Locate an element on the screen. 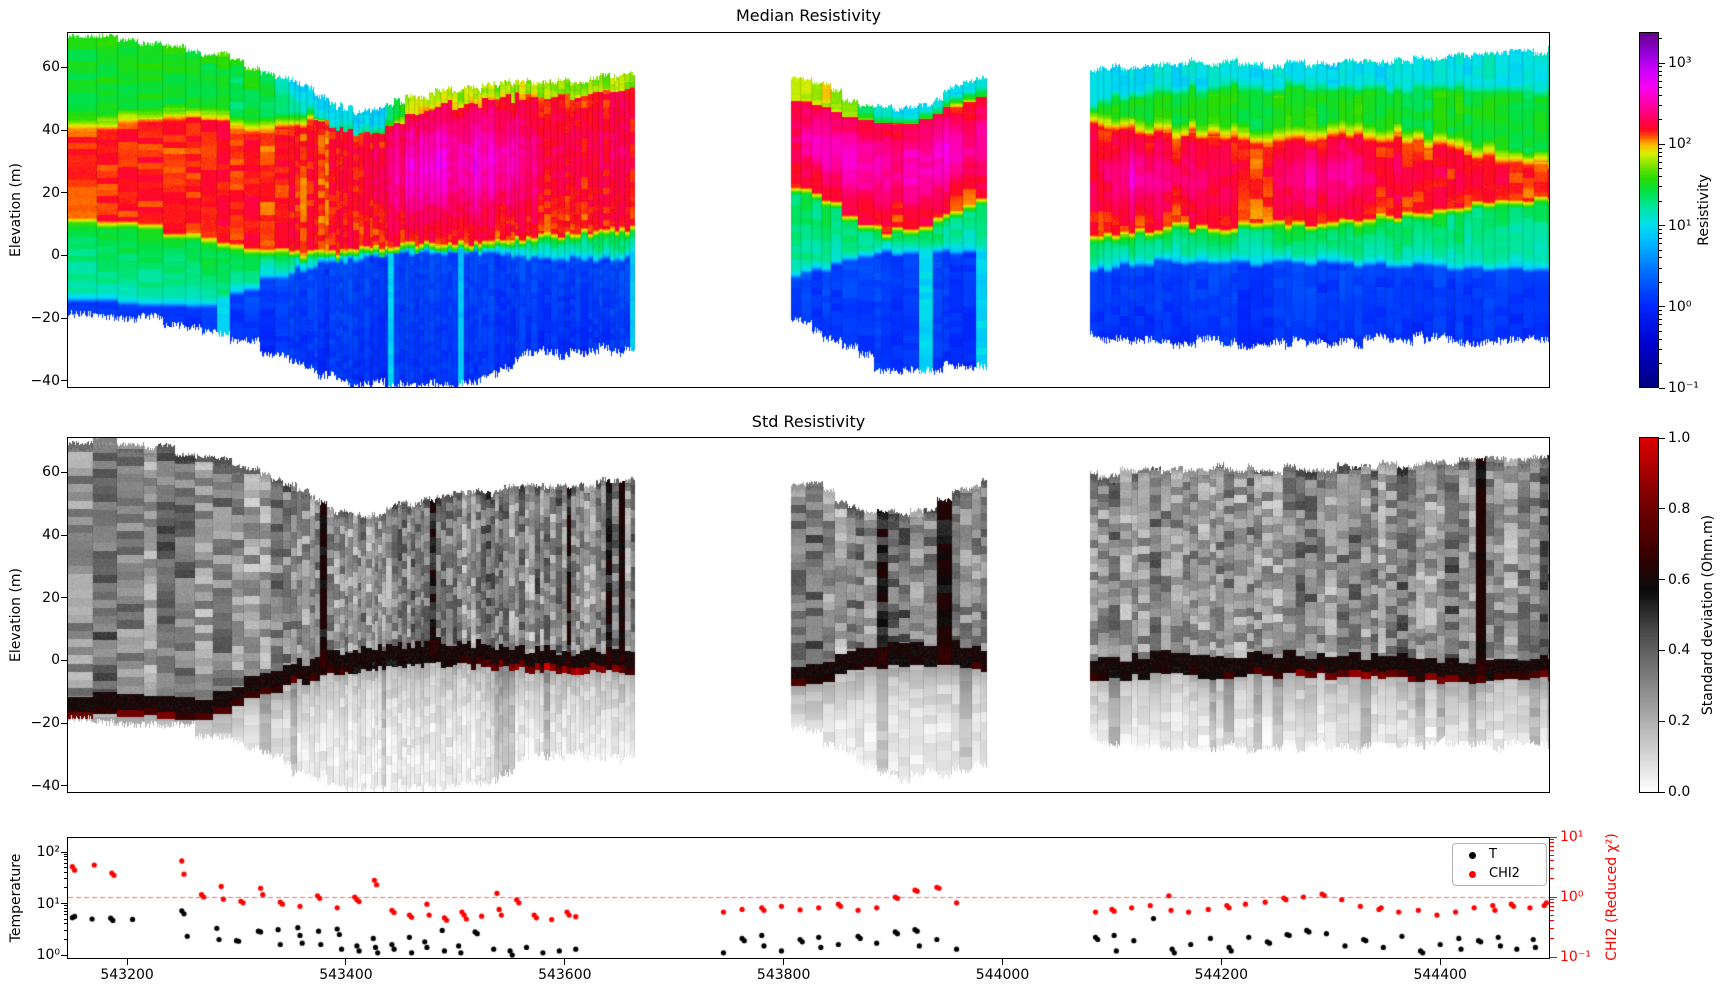 The image size is (1730, 990). std-colorbar is located at coordinates (1649, 615).